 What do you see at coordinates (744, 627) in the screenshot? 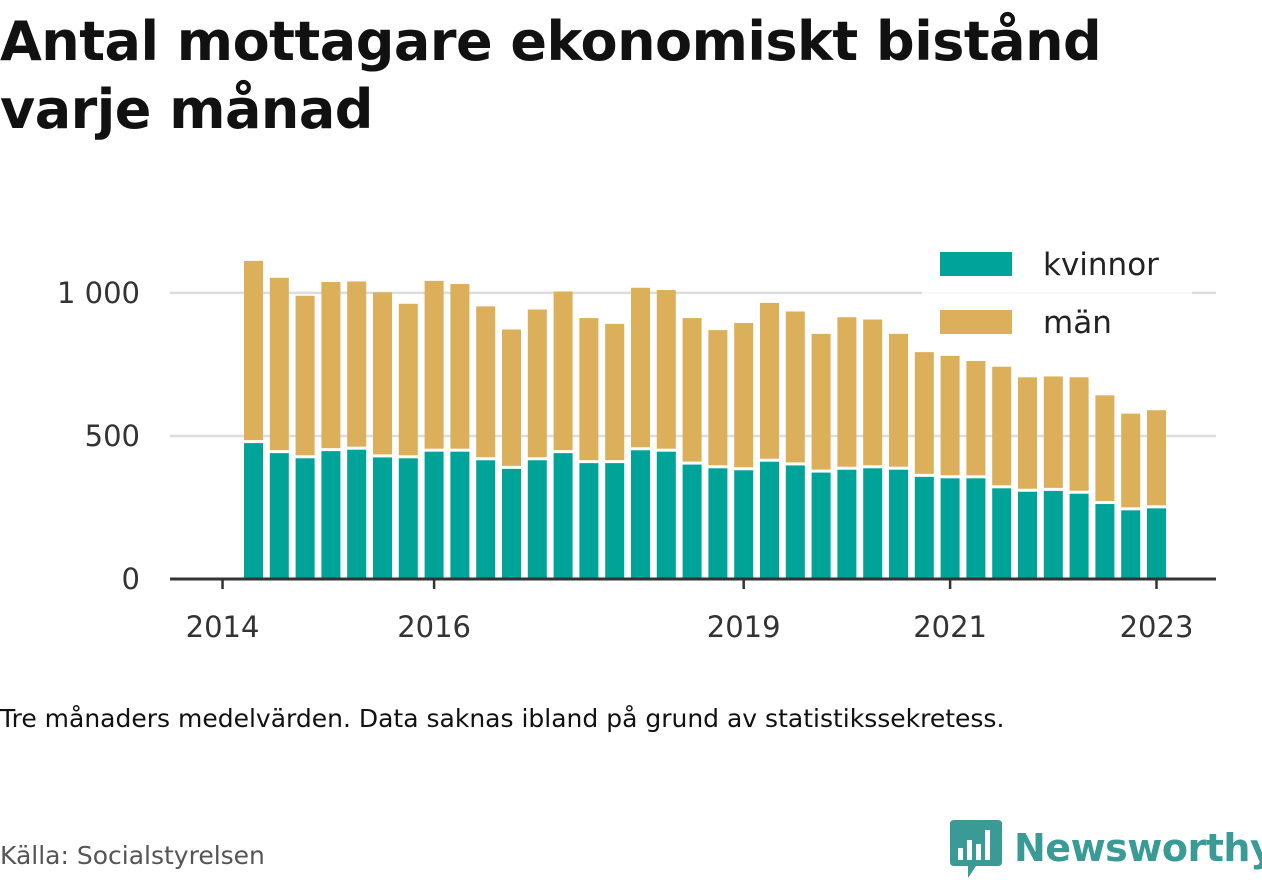
I see `x-tick-label: 2019` at bounding box center [744, 627].